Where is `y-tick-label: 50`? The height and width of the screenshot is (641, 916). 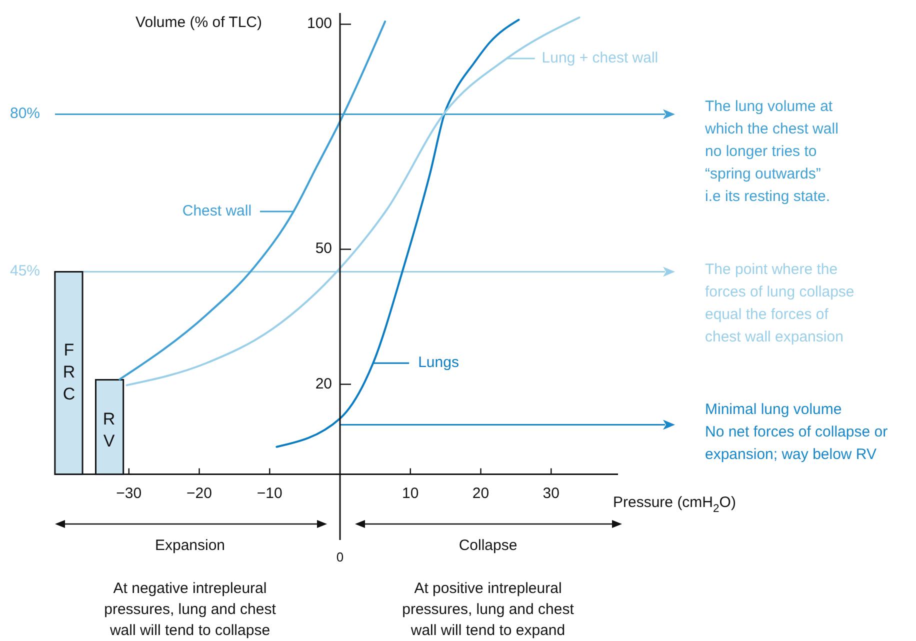
y-tick-label: 50 is located at coordinates (323, 249).